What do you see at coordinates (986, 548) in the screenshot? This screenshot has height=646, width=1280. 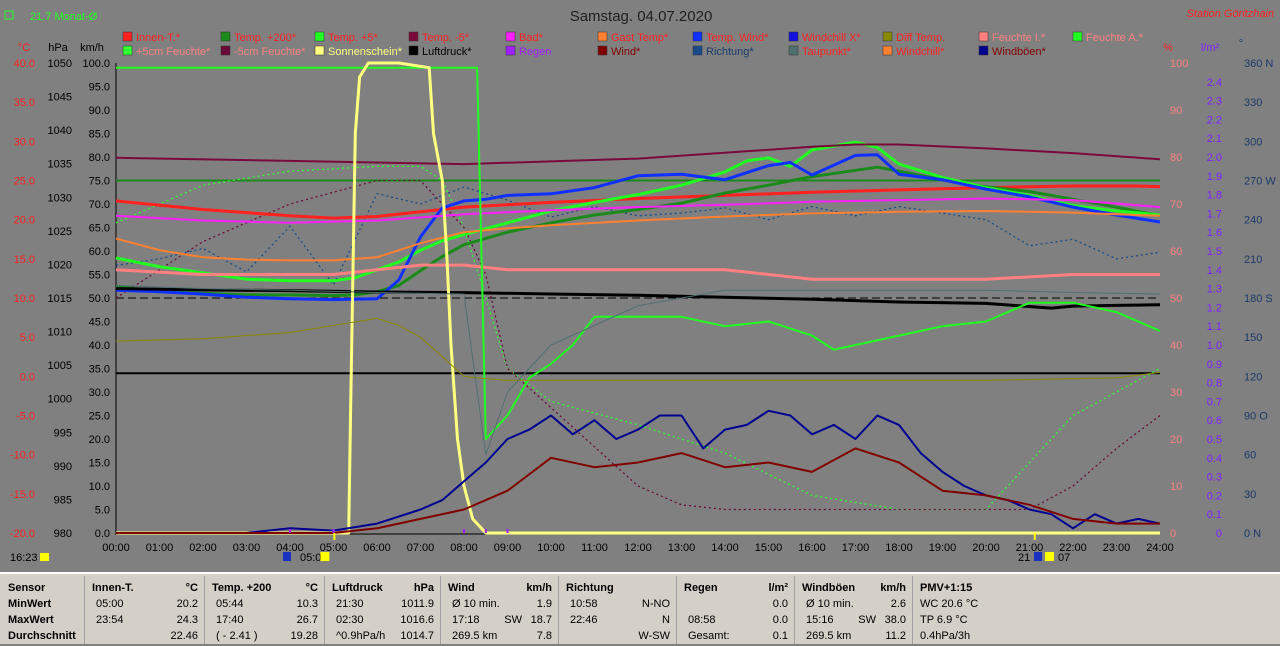 I see `x-axis-tick: 20:00` at bounding box center [986, 548].